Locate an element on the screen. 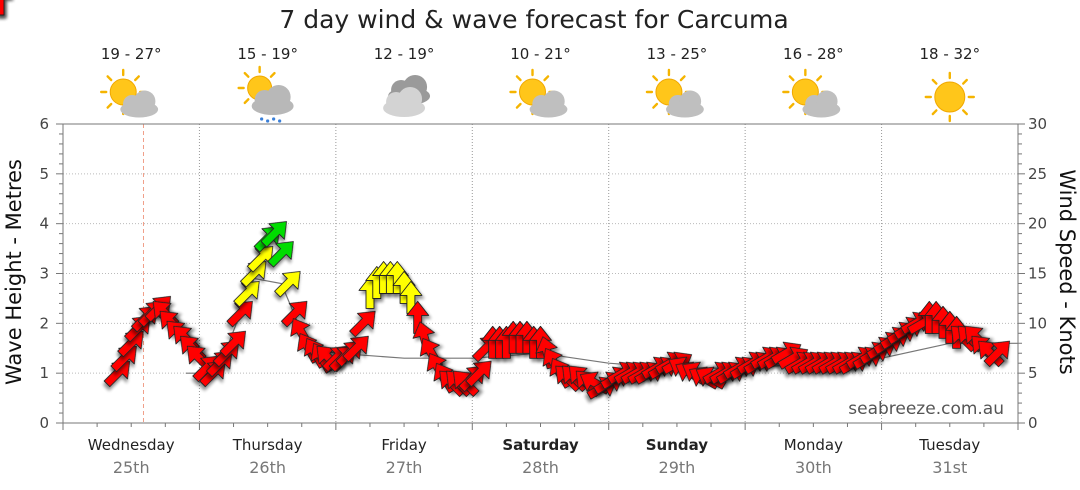 The height and width of the screenshot is (490, 1080). sunny-icon is located at coordinates (949, 97).